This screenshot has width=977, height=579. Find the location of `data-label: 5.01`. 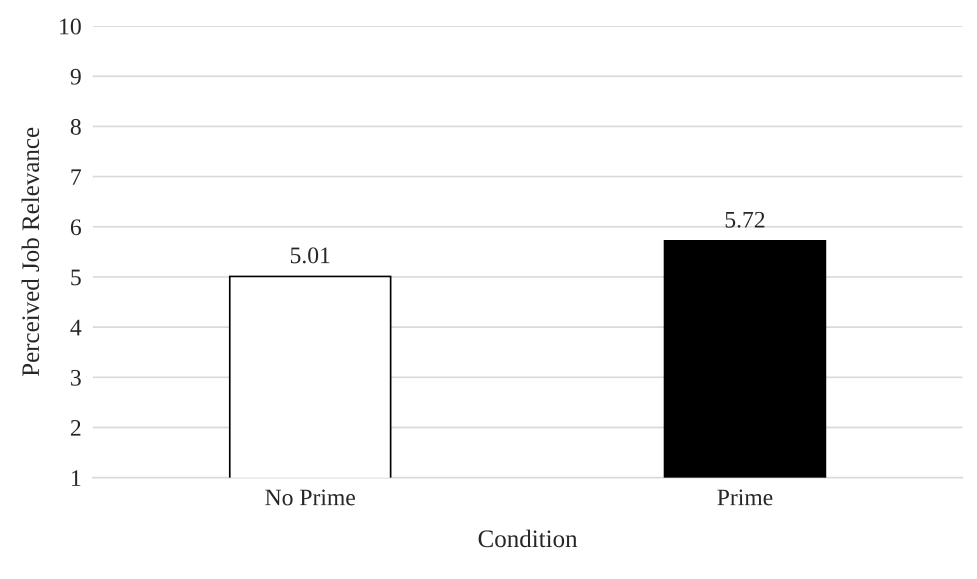

data-label: 5.01 is located at coordinates (310, 255).